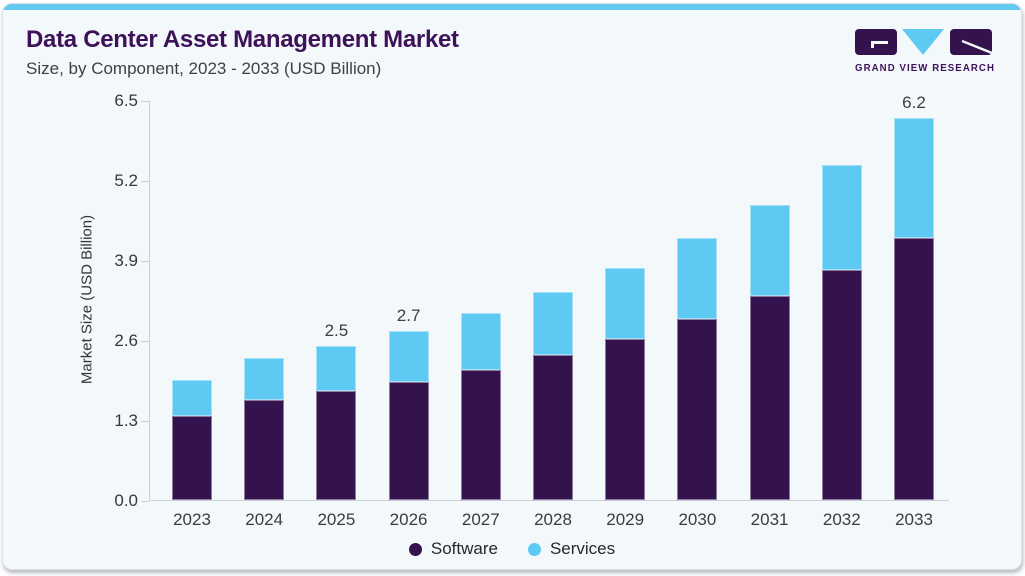 The height and width of the screenshot is (576, 1025). I want to click on y-tick-3.9, so click(145, 261).